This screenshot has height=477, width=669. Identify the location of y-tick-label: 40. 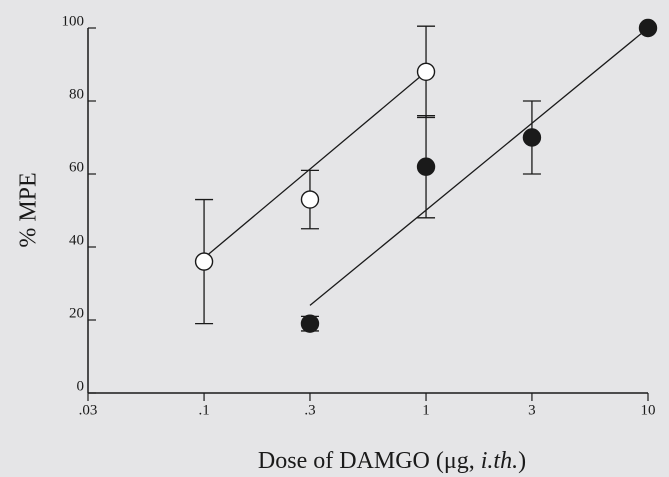
(76, 240).